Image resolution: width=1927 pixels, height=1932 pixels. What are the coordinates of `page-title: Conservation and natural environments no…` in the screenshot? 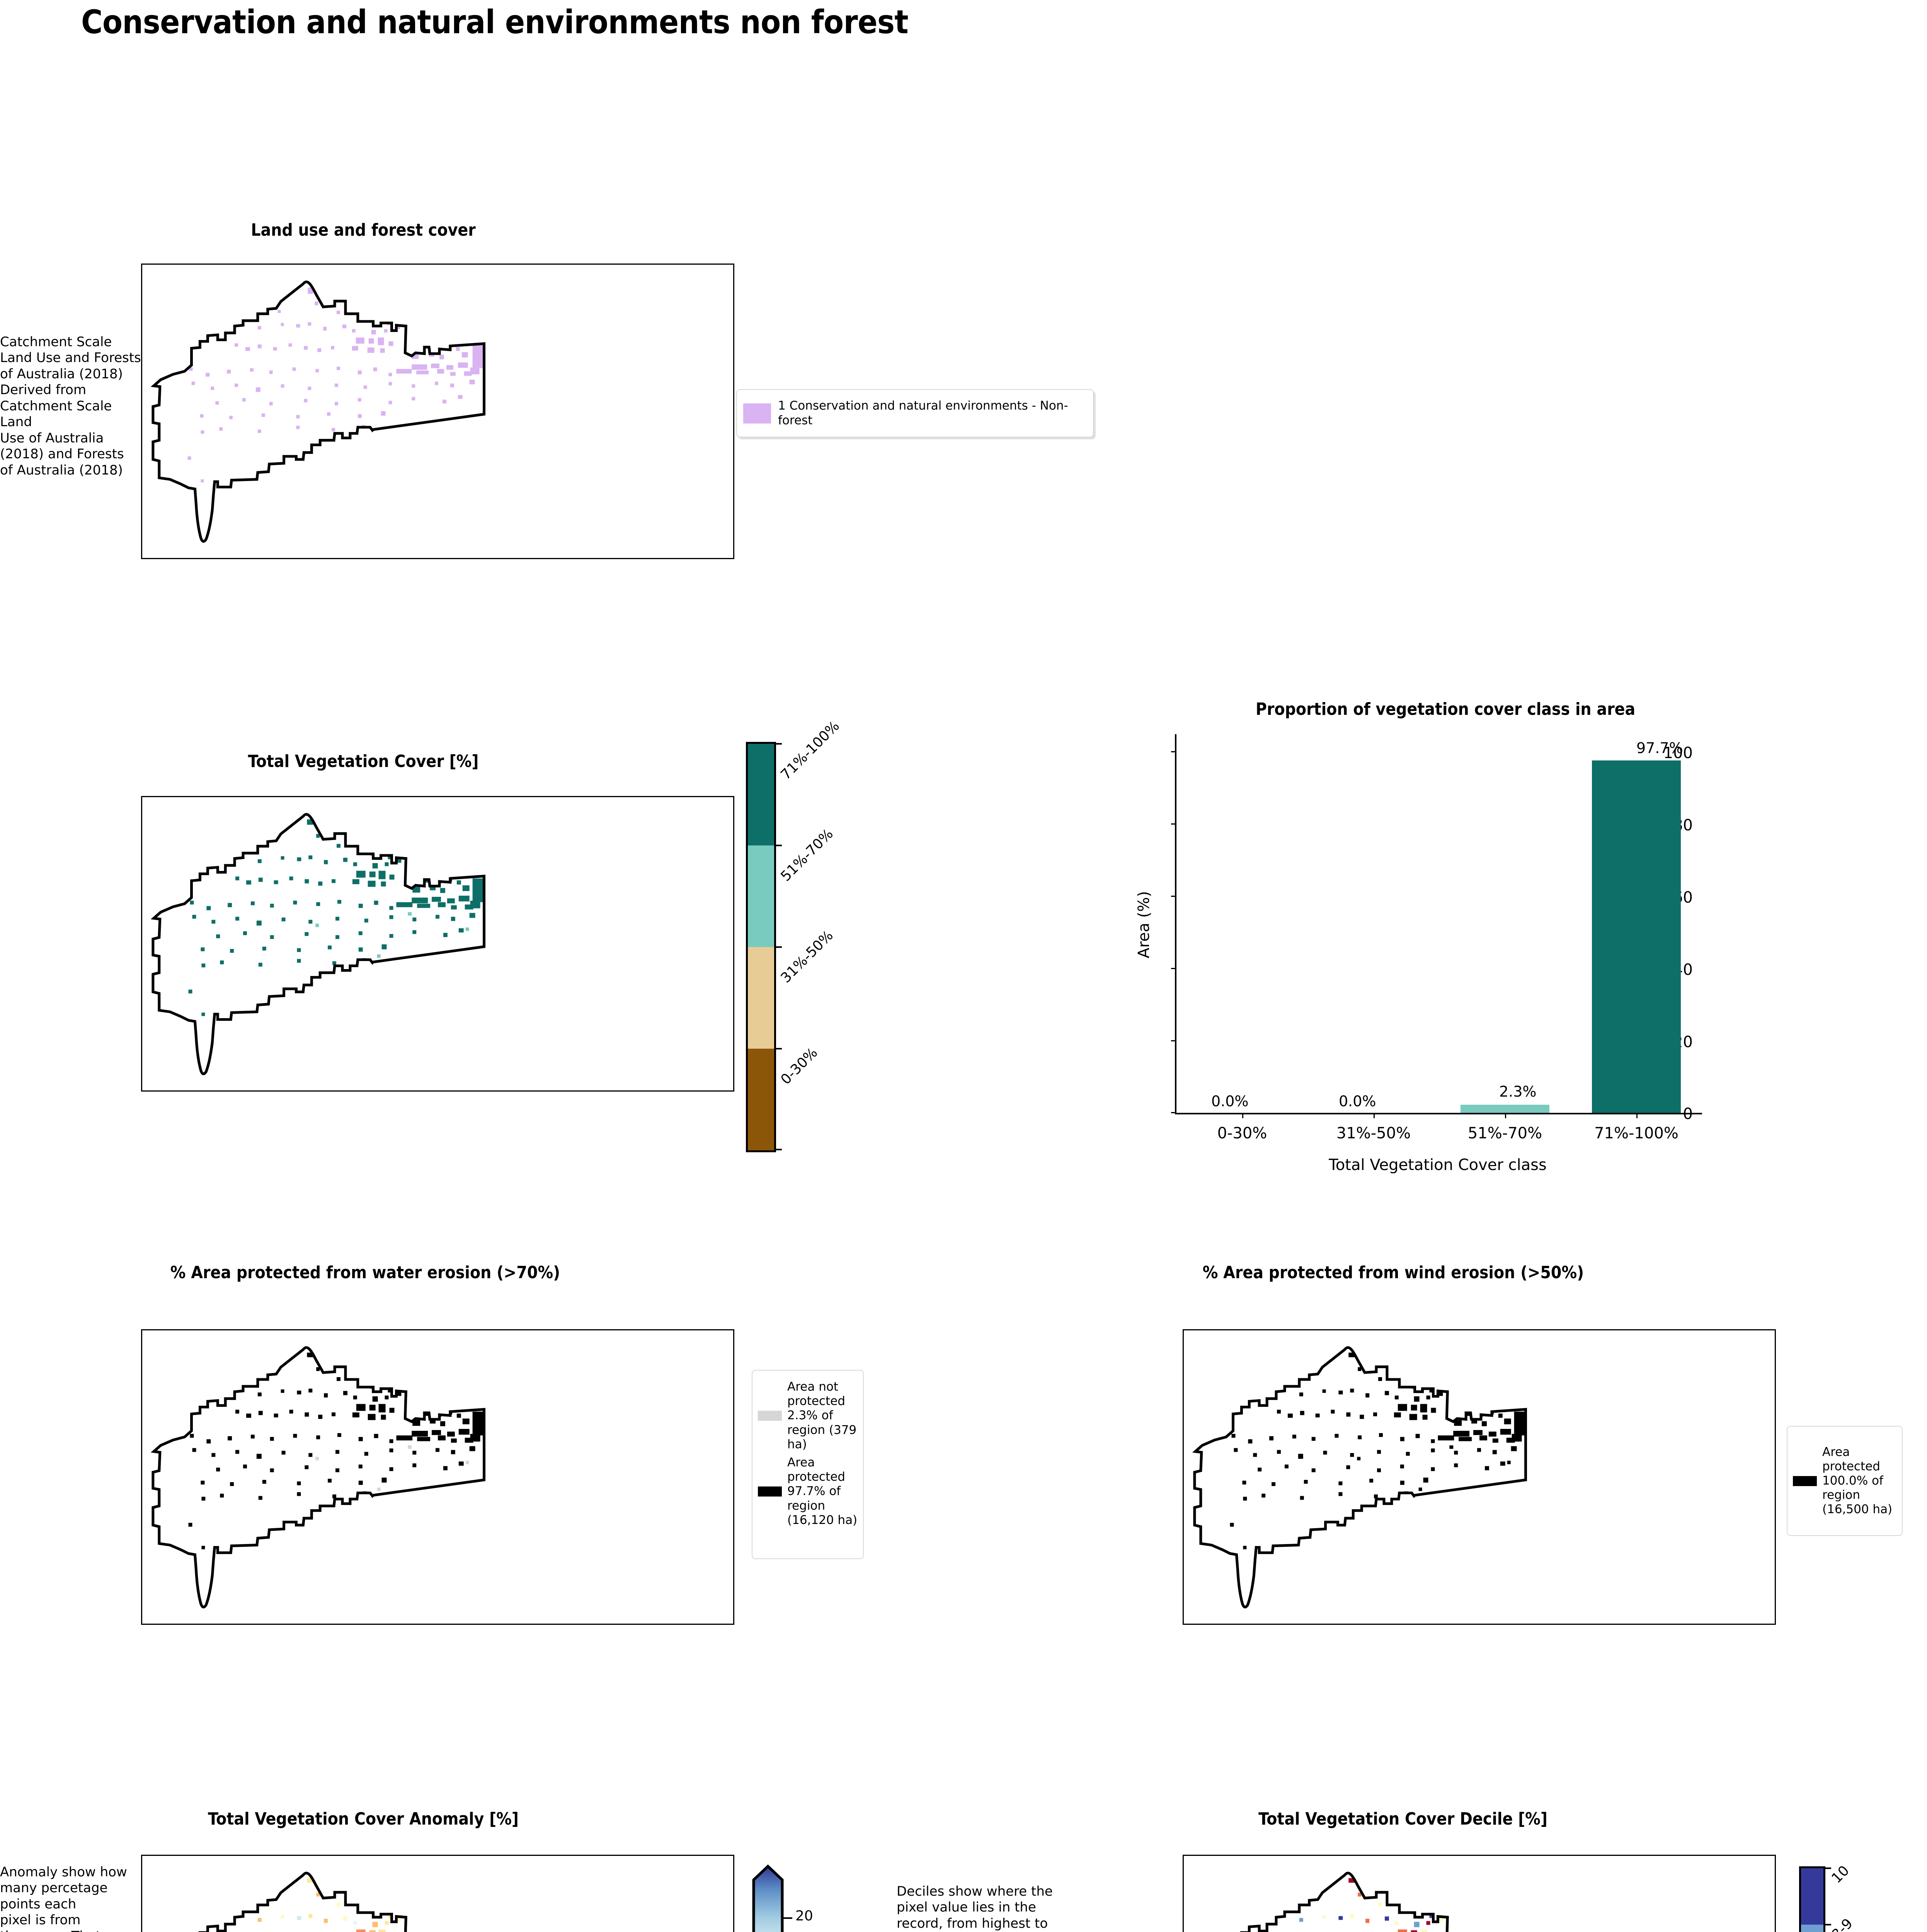 It's located at (495, 22).